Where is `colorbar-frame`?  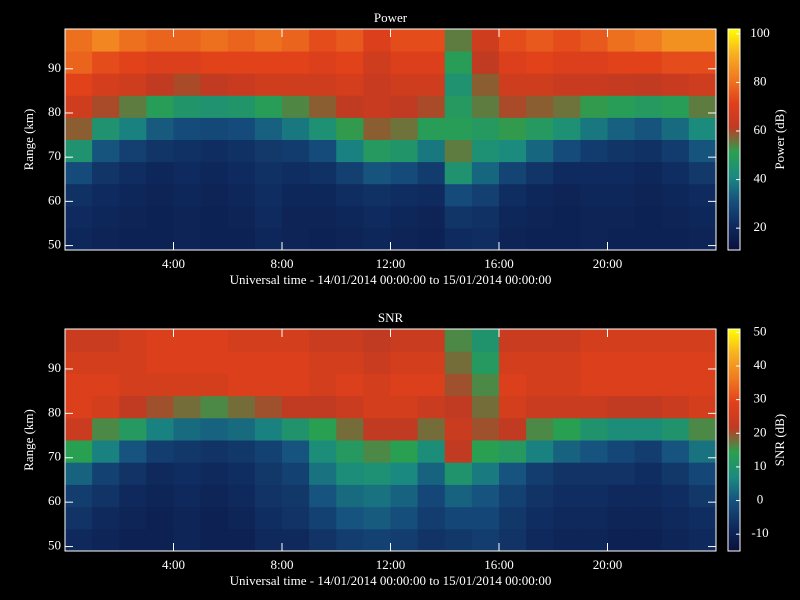
colorbar-frame is located at coordinates (734, 440).